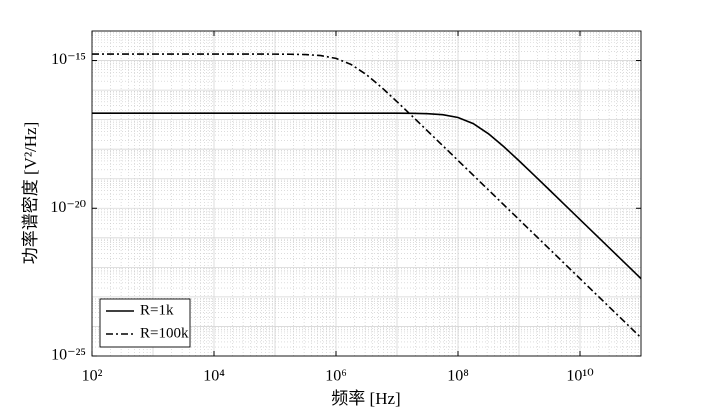  What do you see at coordinates (30, 193) in the screenshot?
I see `y-axis-label: 功率谱密度 [V²/Hz]` at bounding box center [30, 193].